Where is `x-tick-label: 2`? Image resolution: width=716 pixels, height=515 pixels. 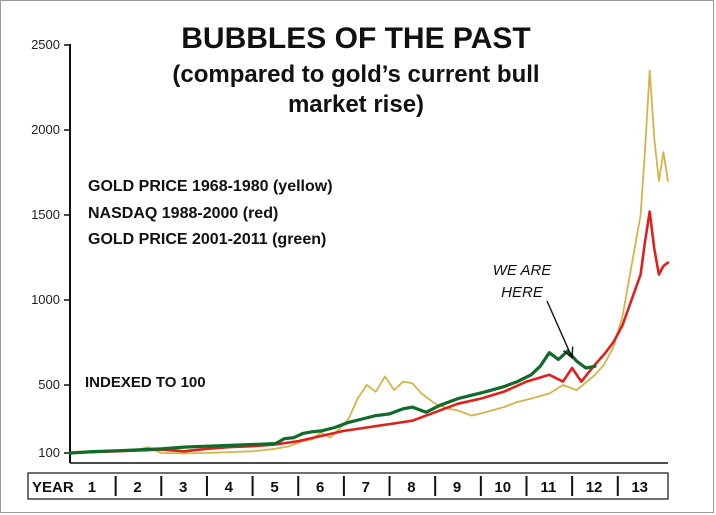
x-tick-label: 2 is located at coordinates (137, 487).